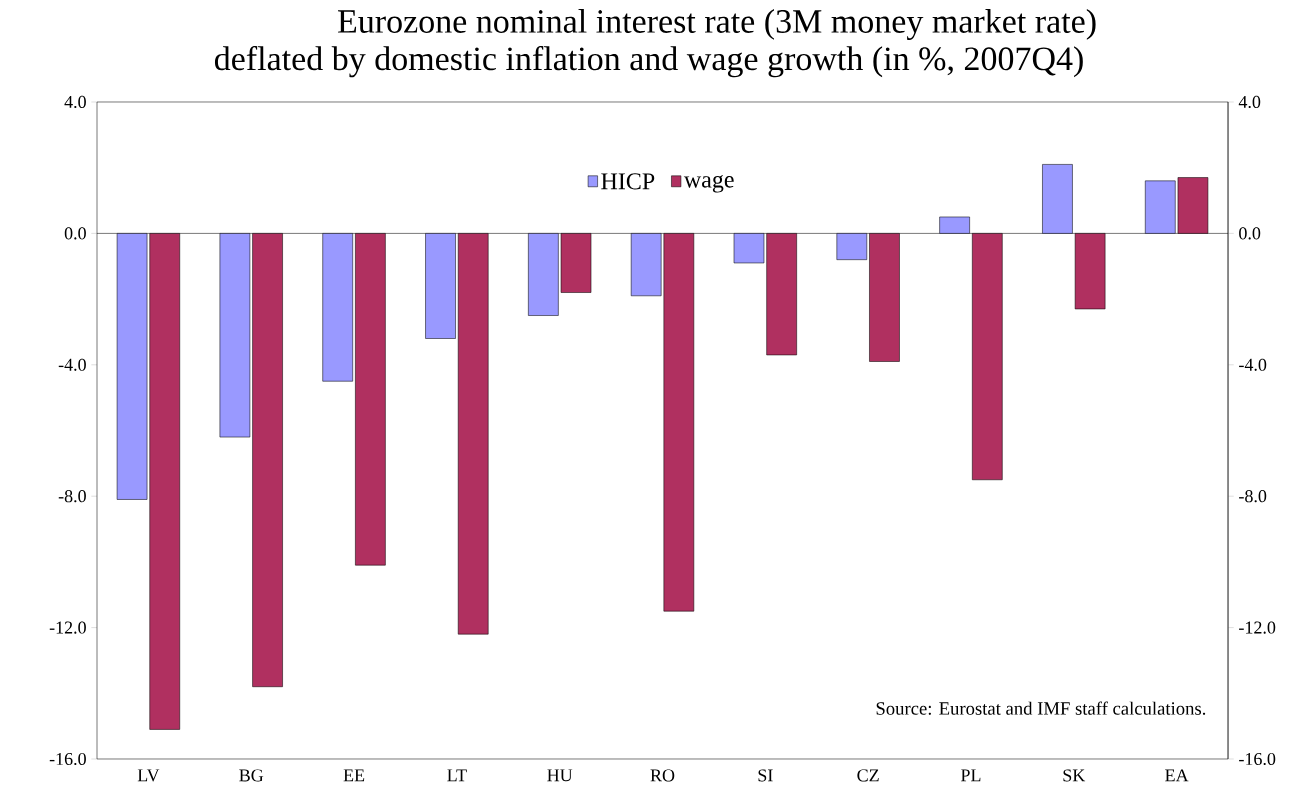  I want to click on y-tick-label: -8.0, so click(72, 496).